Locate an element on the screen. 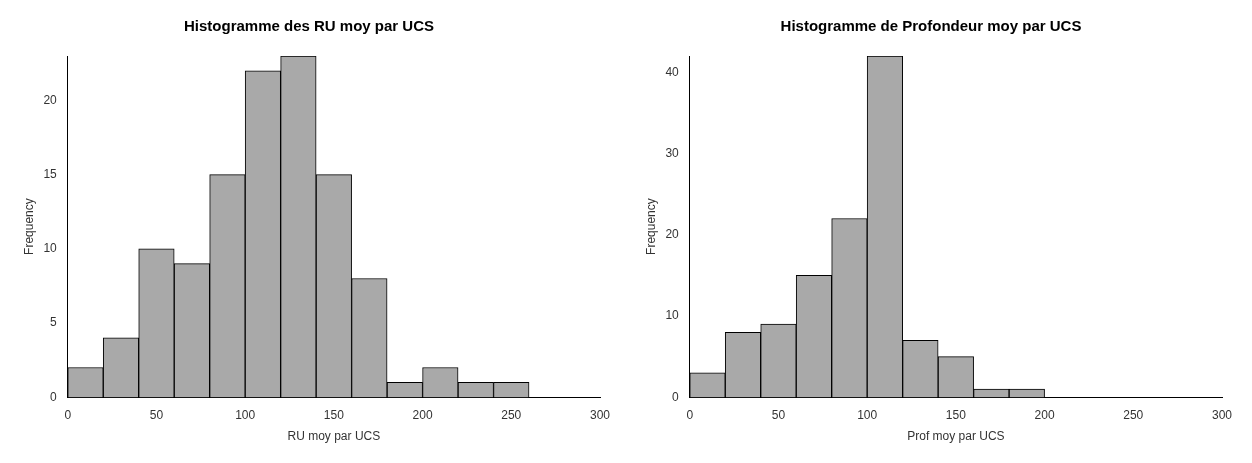 The width and height of the screenshot is (1252, 463). x-axis-title: RU moy par UCS is located at coordinates (334, 436).